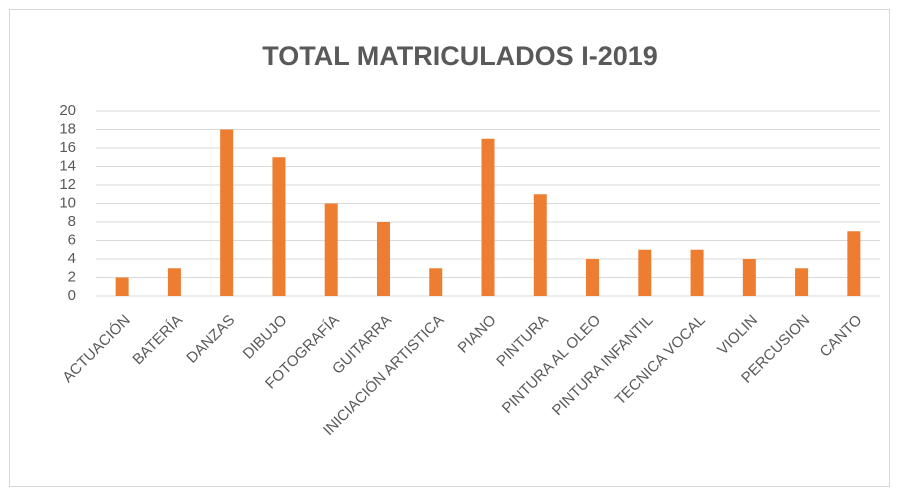 This screenshot has width=900, height=497. I want to click on y-tick-label: 18, so click(67, 128).